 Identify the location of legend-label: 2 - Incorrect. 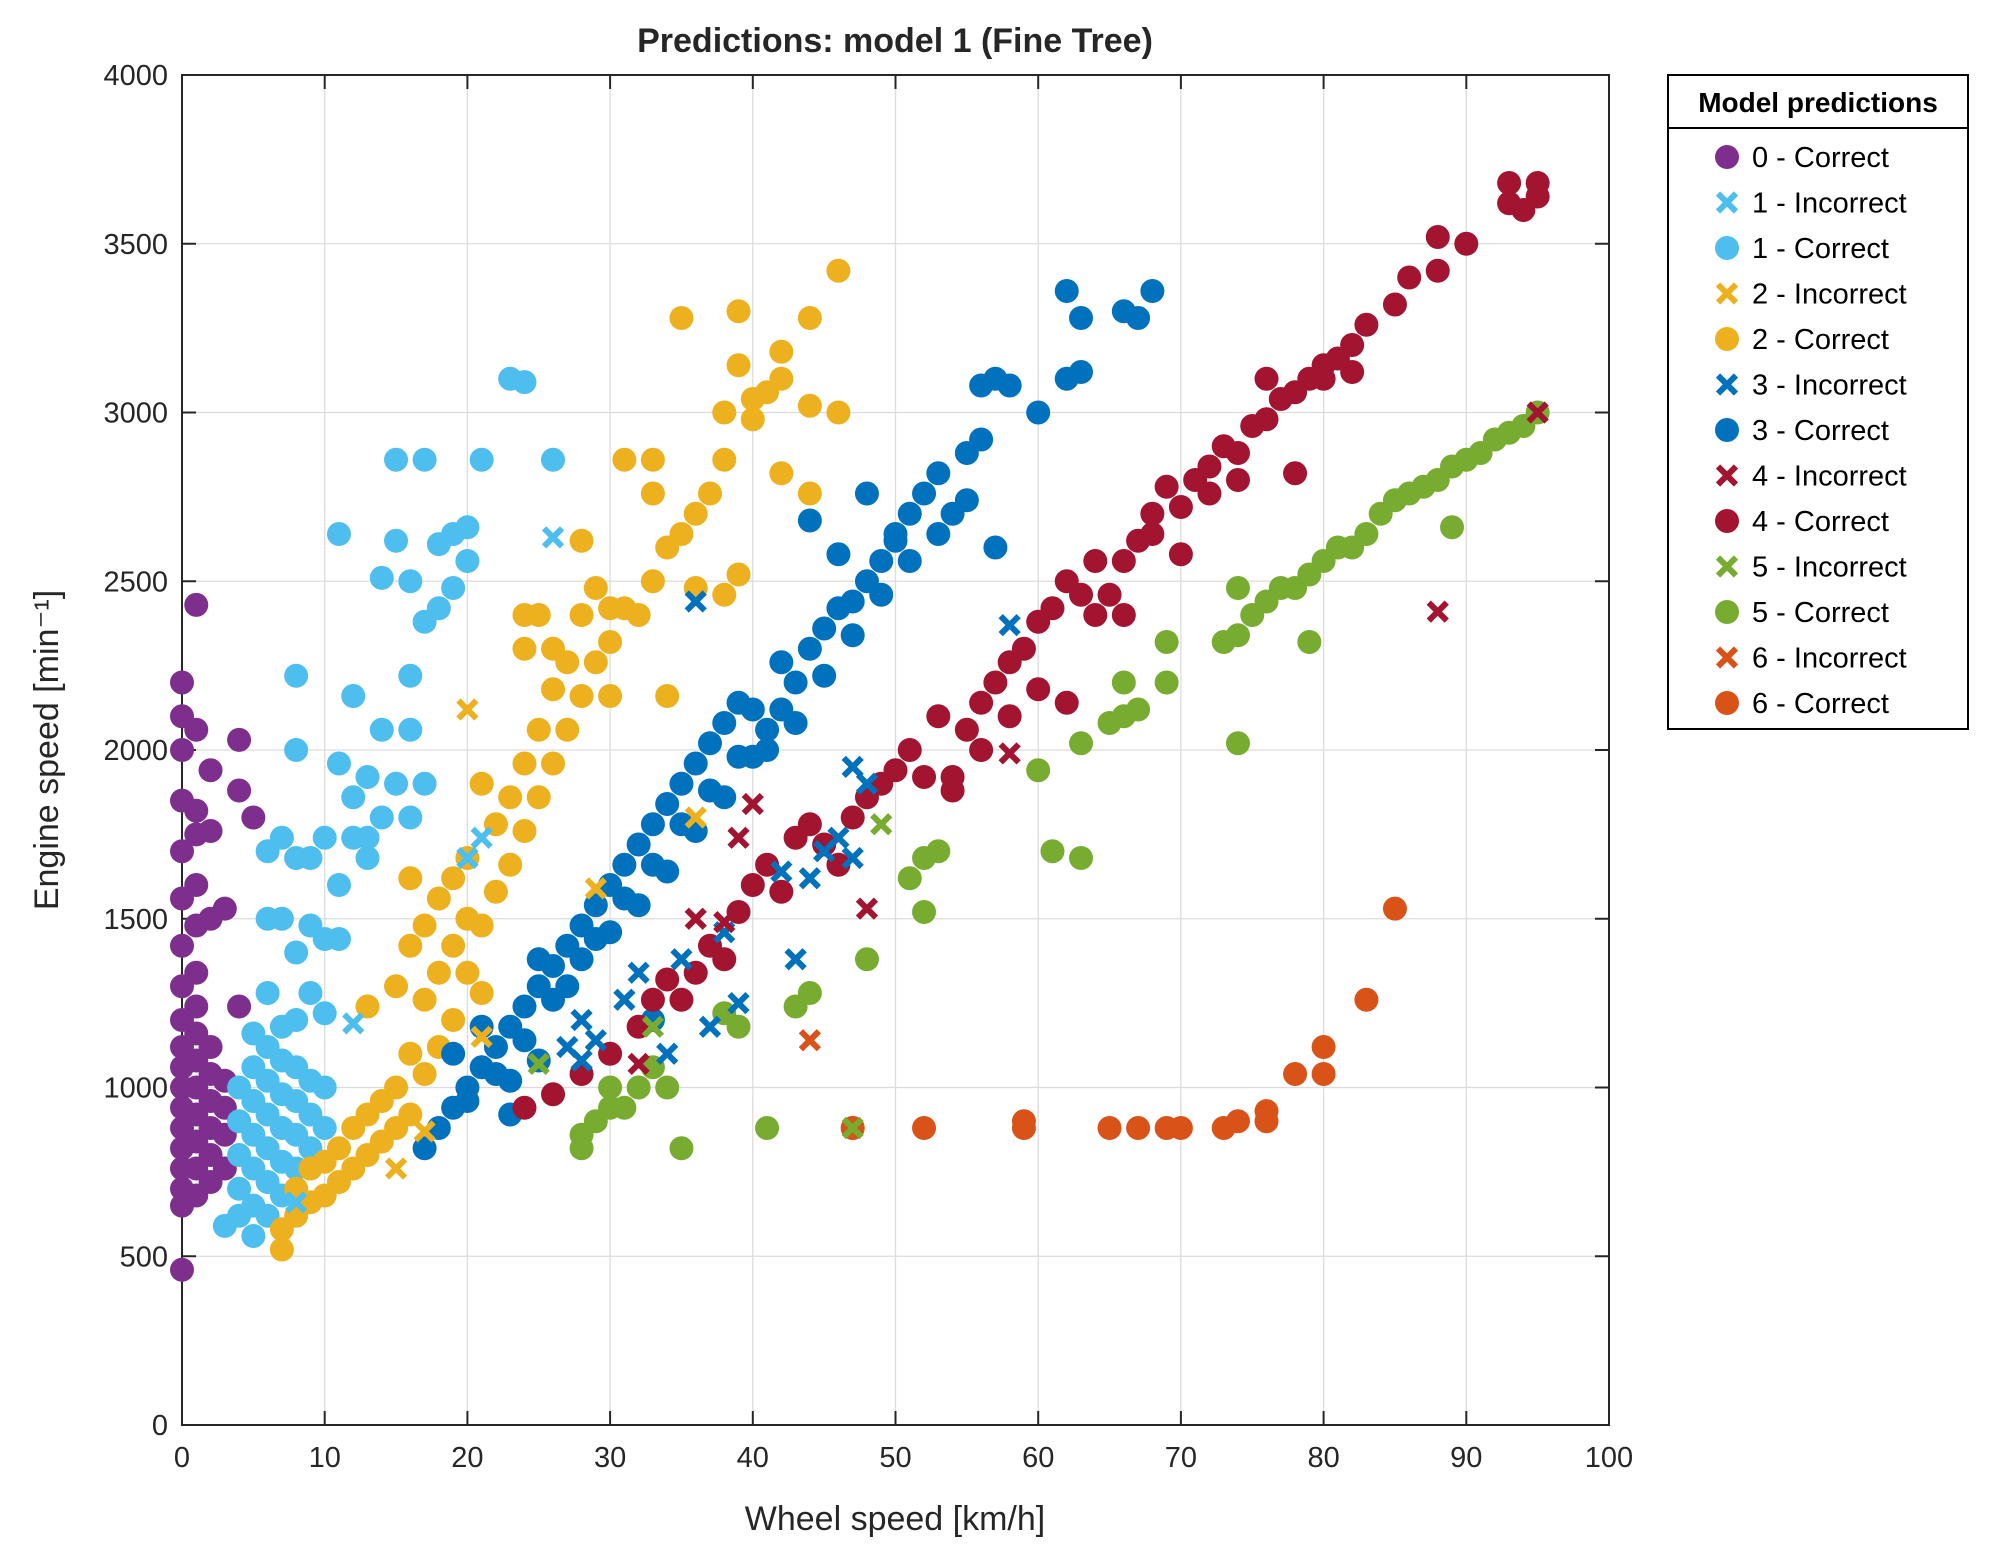
(1829, 295).